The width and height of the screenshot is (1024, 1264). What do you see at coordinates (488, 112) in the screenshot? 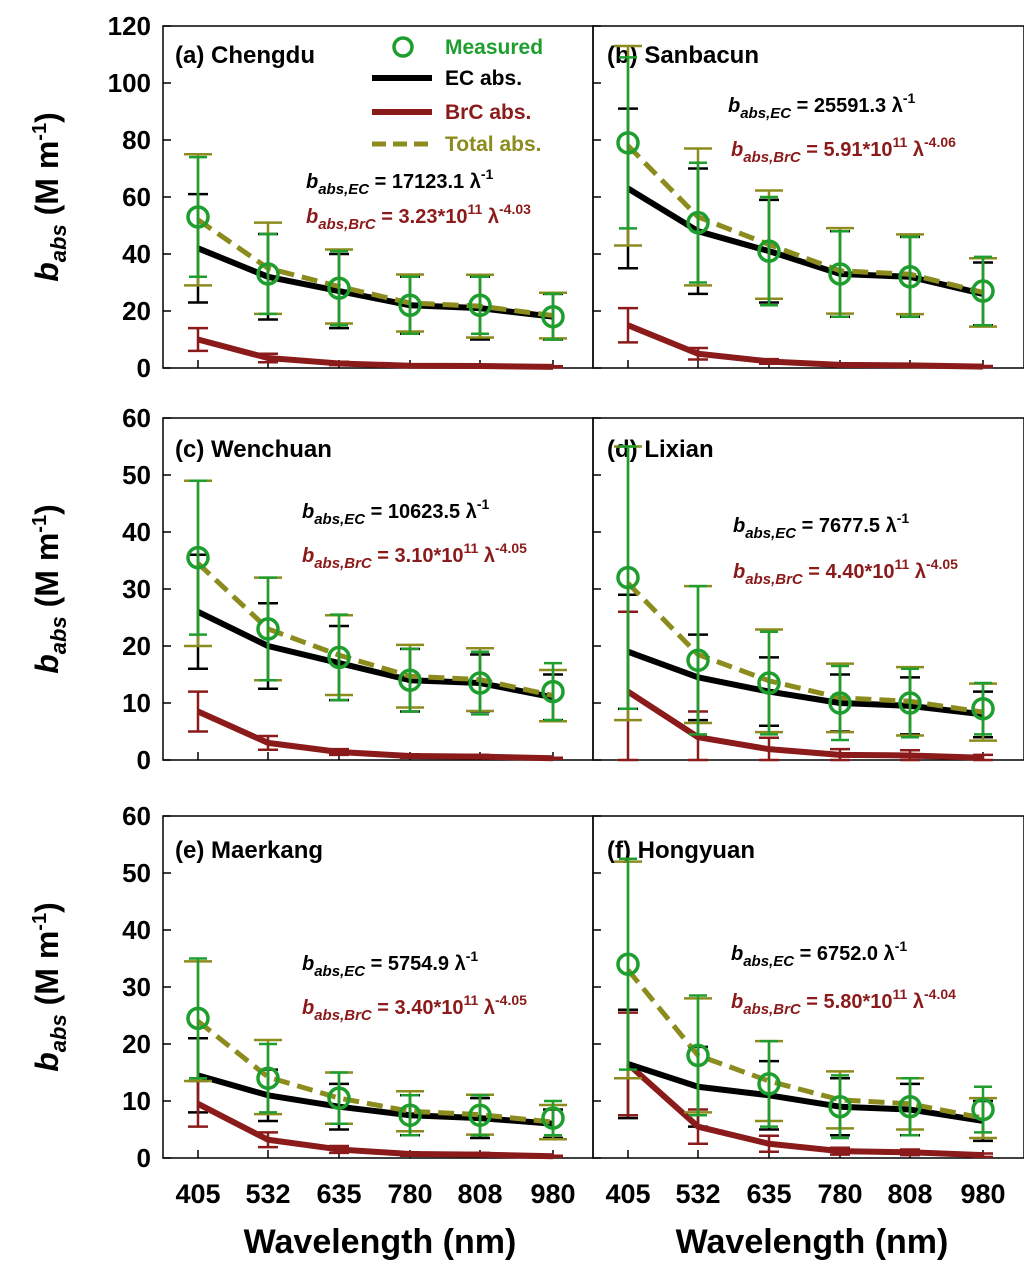
I see `legend-brc-label: BrC abs.` at bounding box center [488, 112].